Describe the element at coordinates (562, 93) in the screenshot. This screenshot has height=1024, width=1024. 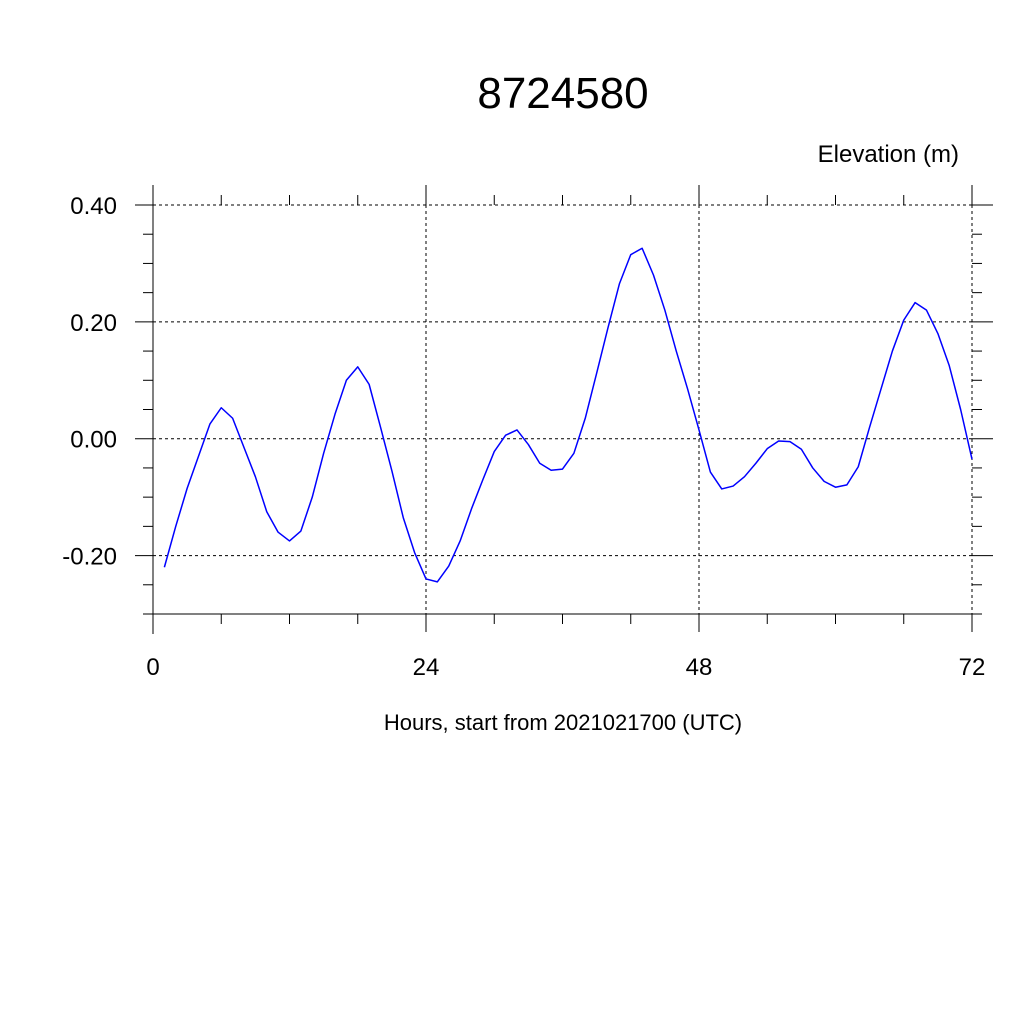
I see `chart-title: 8724580` at that location.